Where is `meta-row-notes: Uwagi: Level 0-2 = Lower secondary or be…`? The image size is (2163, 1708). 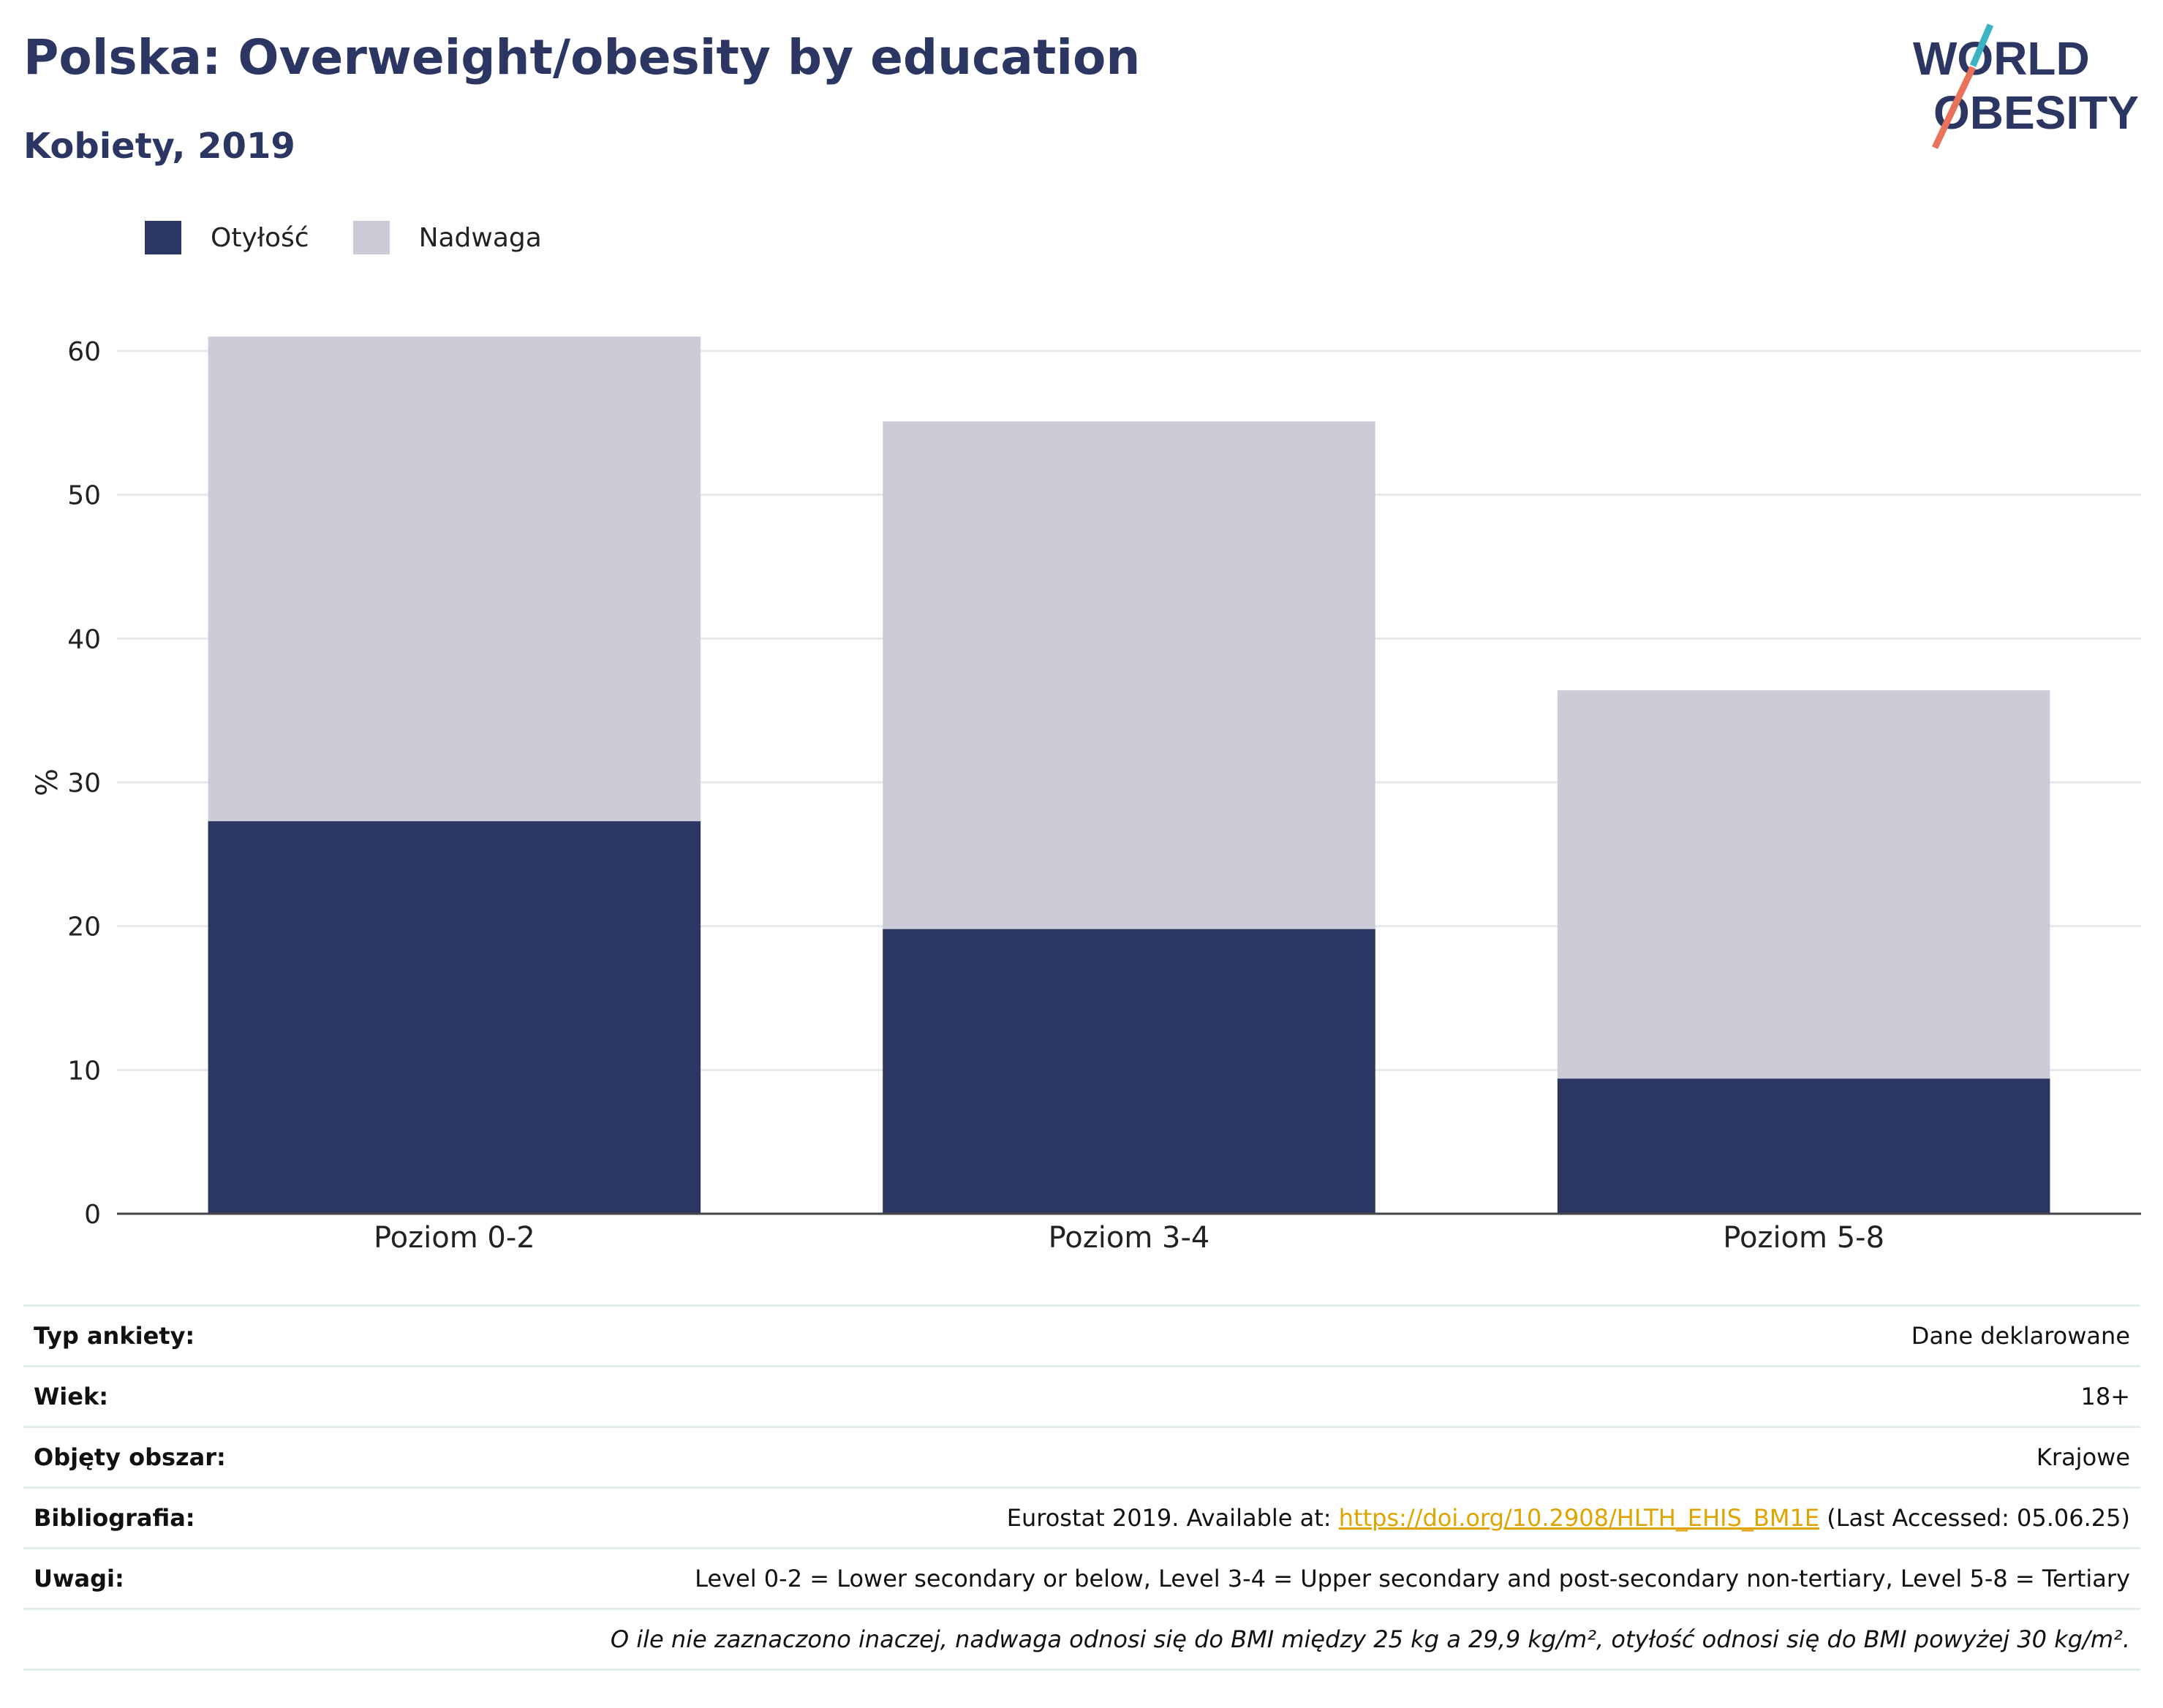 meta-row-notes: Uwagi: Level 0-2 = Lower secondary or be… is located at coordinates (1081, 1577).